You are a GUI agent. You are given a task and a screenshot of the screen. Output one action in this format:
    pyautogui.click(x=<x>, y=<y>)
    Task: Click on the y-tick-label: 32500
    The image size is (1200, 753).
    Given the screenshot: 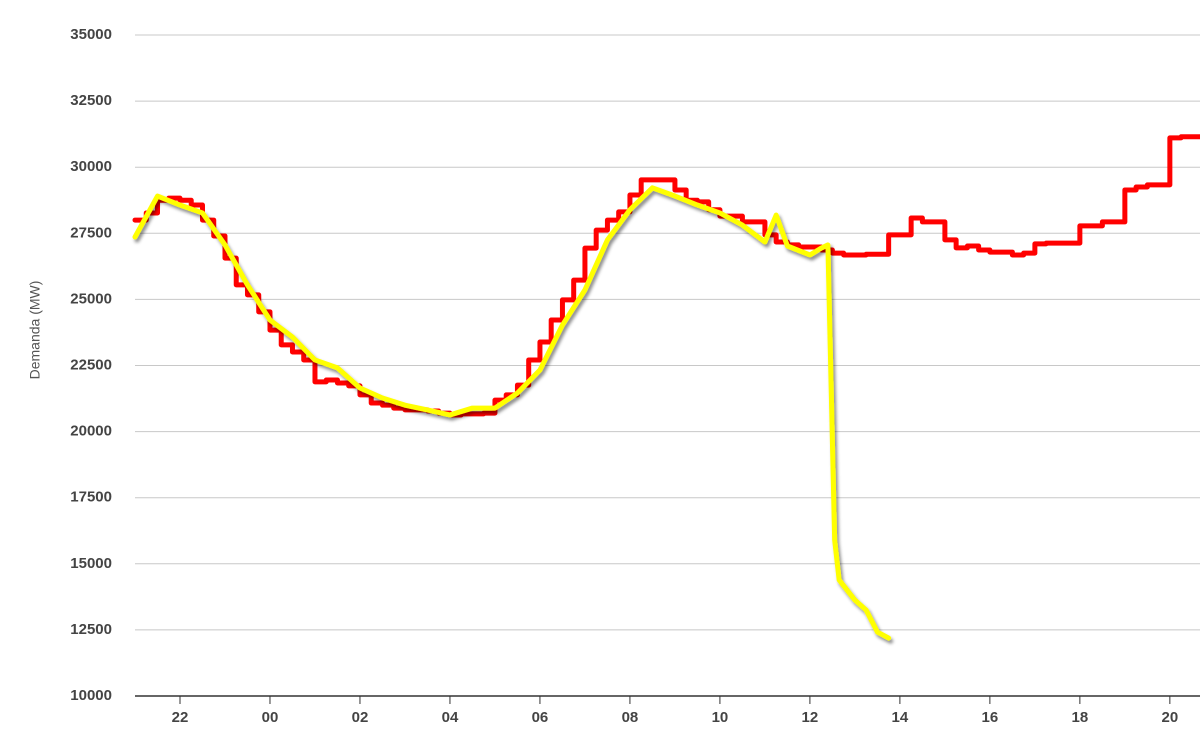 What is the action you would take?
    pyautogui.click(x=91, y=100)
    